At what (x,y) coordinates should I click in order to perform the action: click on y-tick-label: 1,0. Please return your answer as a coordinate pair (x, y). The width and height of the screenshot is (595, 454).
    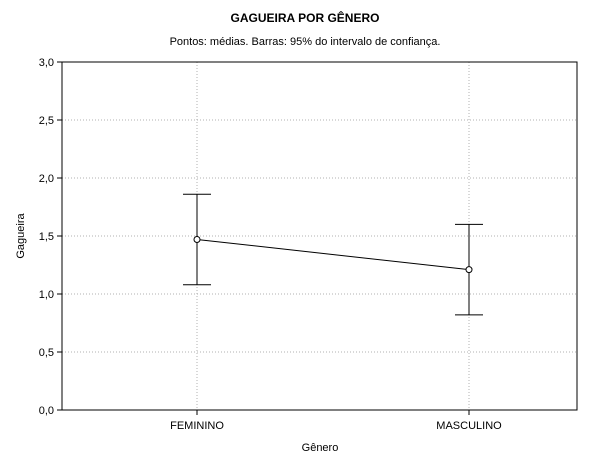
    Looking at the image, I should click on (46, 295).